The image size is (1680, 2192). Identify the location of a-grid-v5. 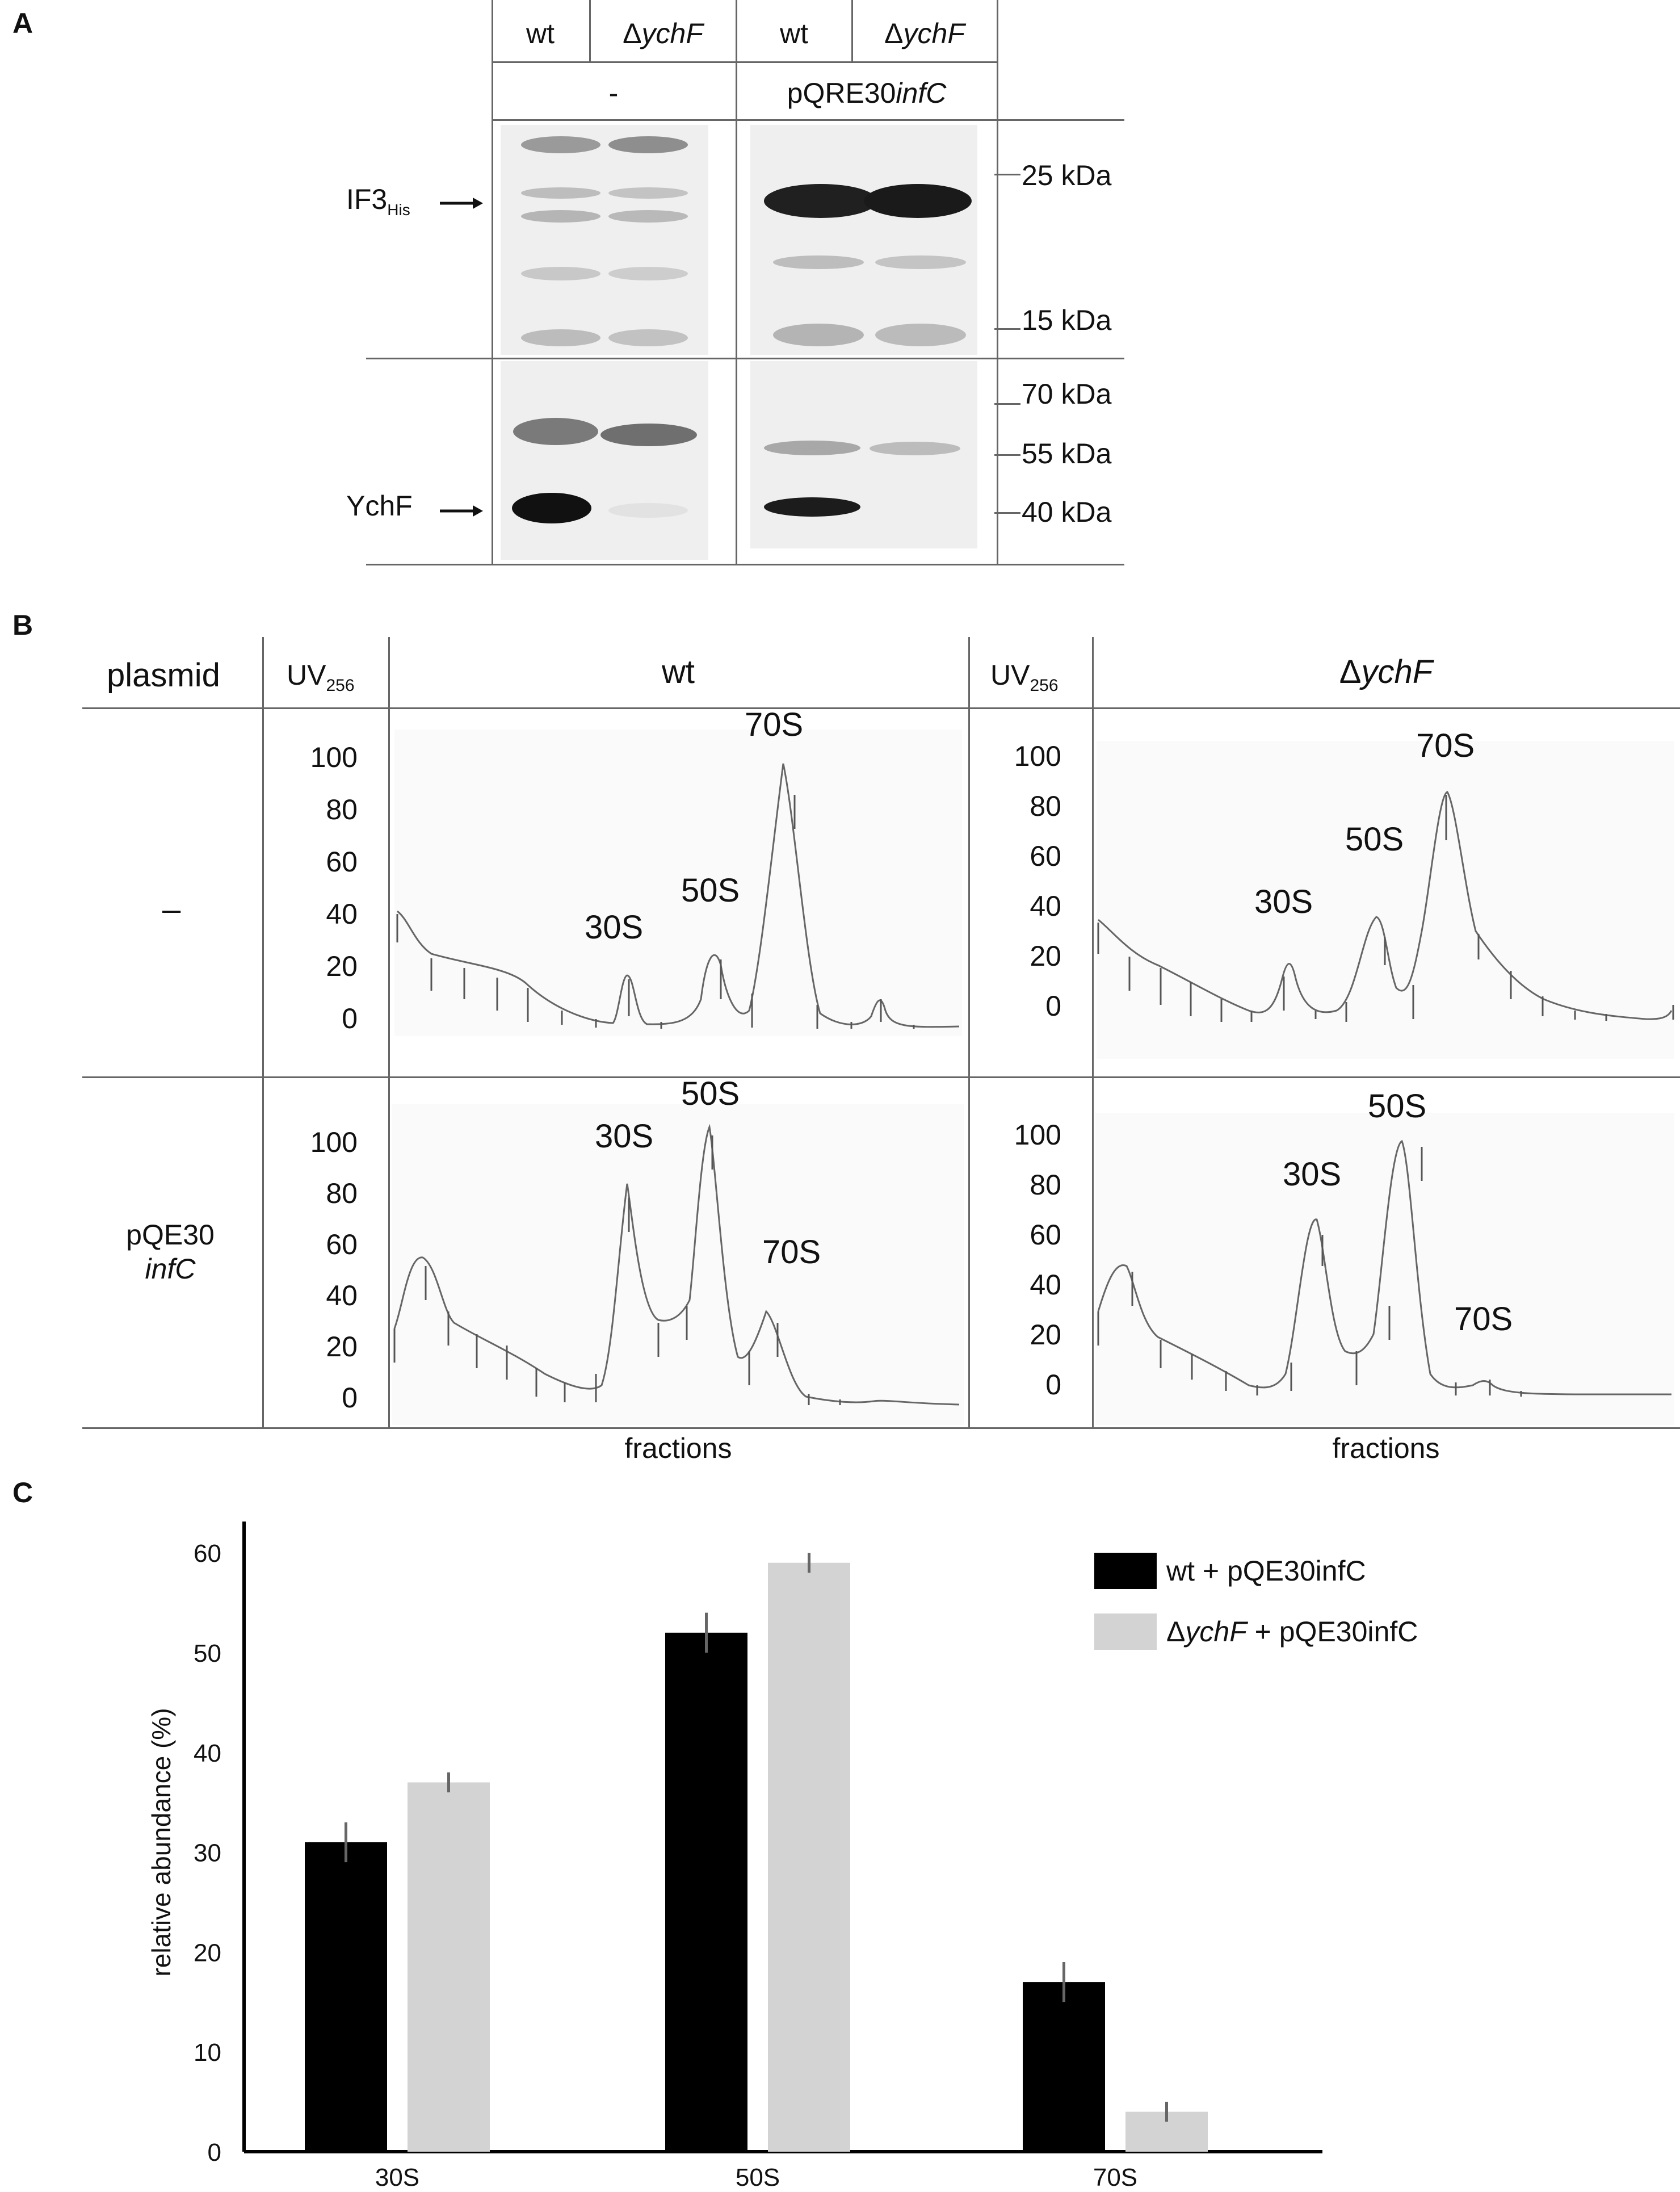
(852, 31).